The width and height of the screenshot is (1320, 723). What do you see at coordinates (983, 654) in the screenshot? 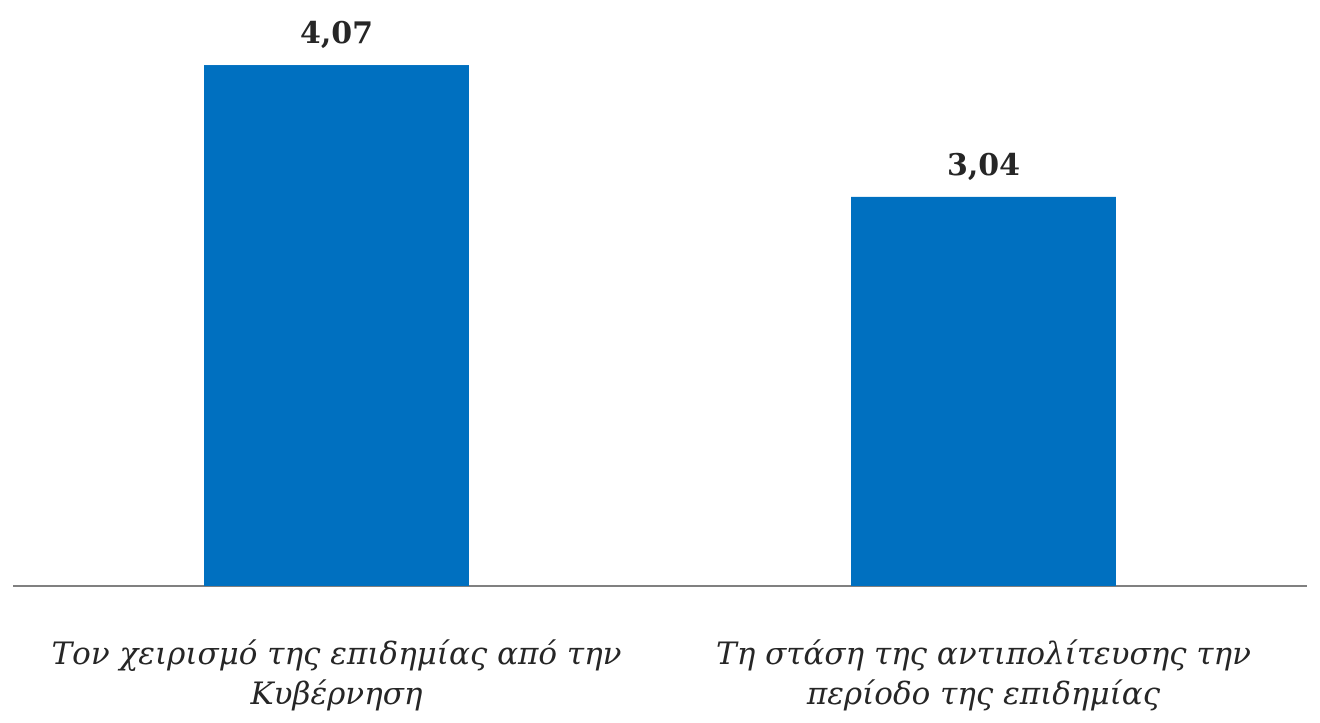
I see `category-label-2-line-1: Τη στάση της αντιπολίτευσης την` at bounding box center [983, 654].